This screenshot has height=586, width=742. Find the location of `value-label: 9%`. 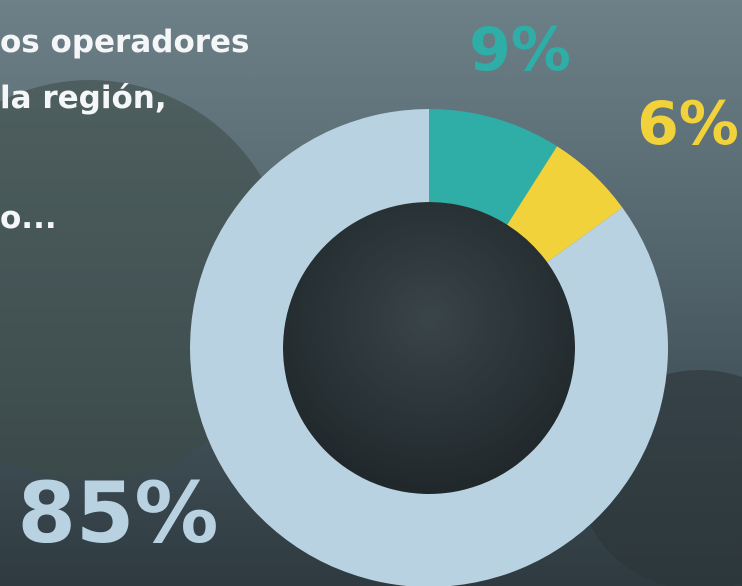

value-label: 9% is located at coordinates (520, 50).